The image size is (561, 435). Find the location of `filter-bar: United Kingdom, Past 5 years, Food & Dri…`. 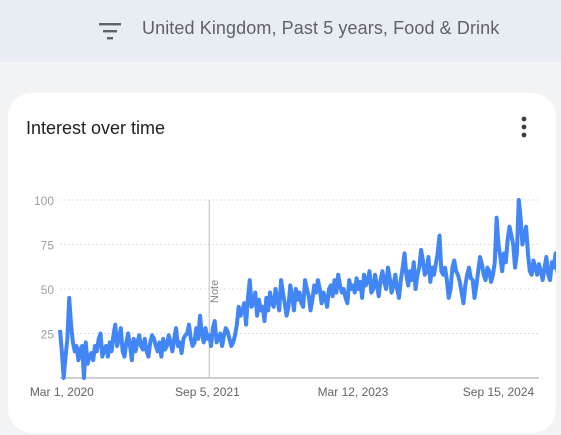

filter-bar: United Kingdom, Past 5 years, Food & Dri… is located at coordinates (280, 31).